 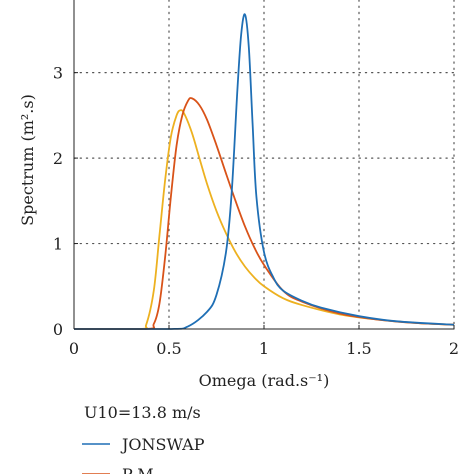 I want to click on y-tick-label: 3, so click(x=58, y=73).